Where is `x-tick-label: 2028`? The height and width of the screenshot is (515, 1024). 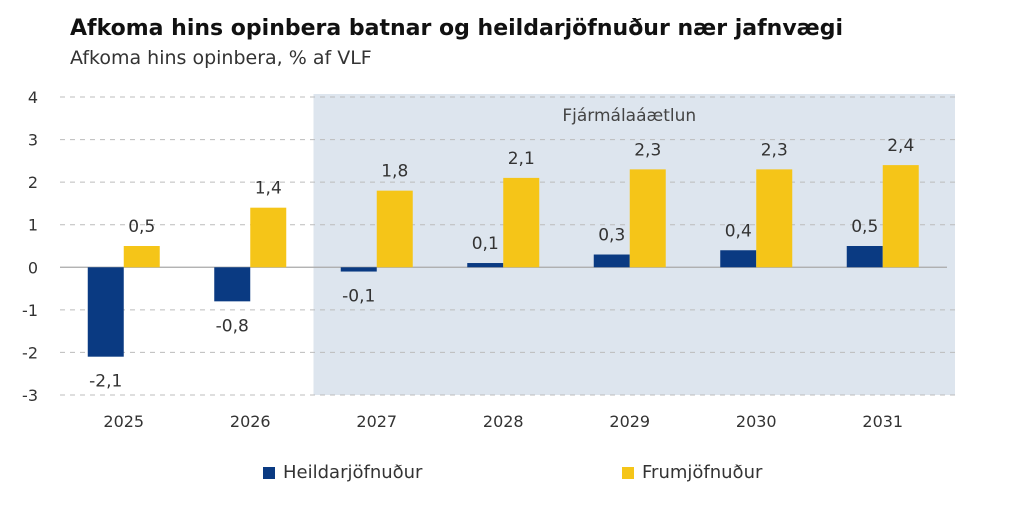 x-tick-label: 2028 is located at coordinates (503, 421).